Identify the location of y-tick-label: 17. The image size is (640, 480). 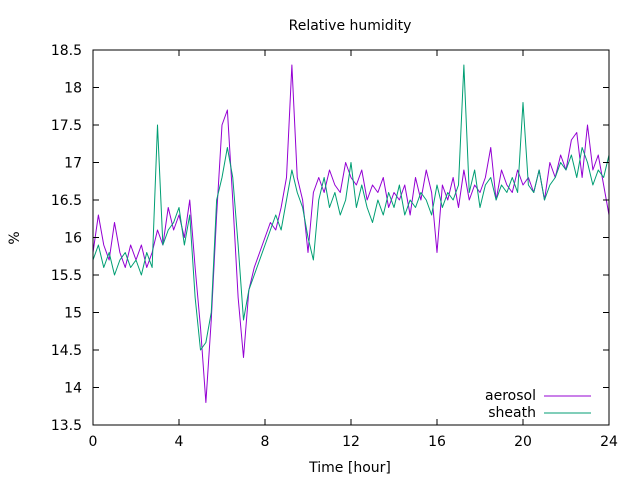
(73, 164).